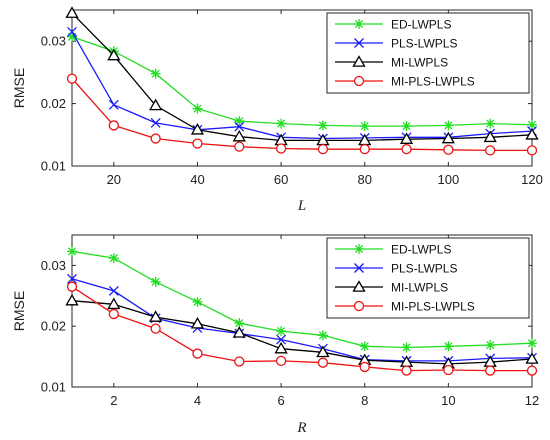  What do you see at coordinates (19, 88) in the screenshot?
I see `y-axis-label: RMSE` at bounding box center [19, 88].